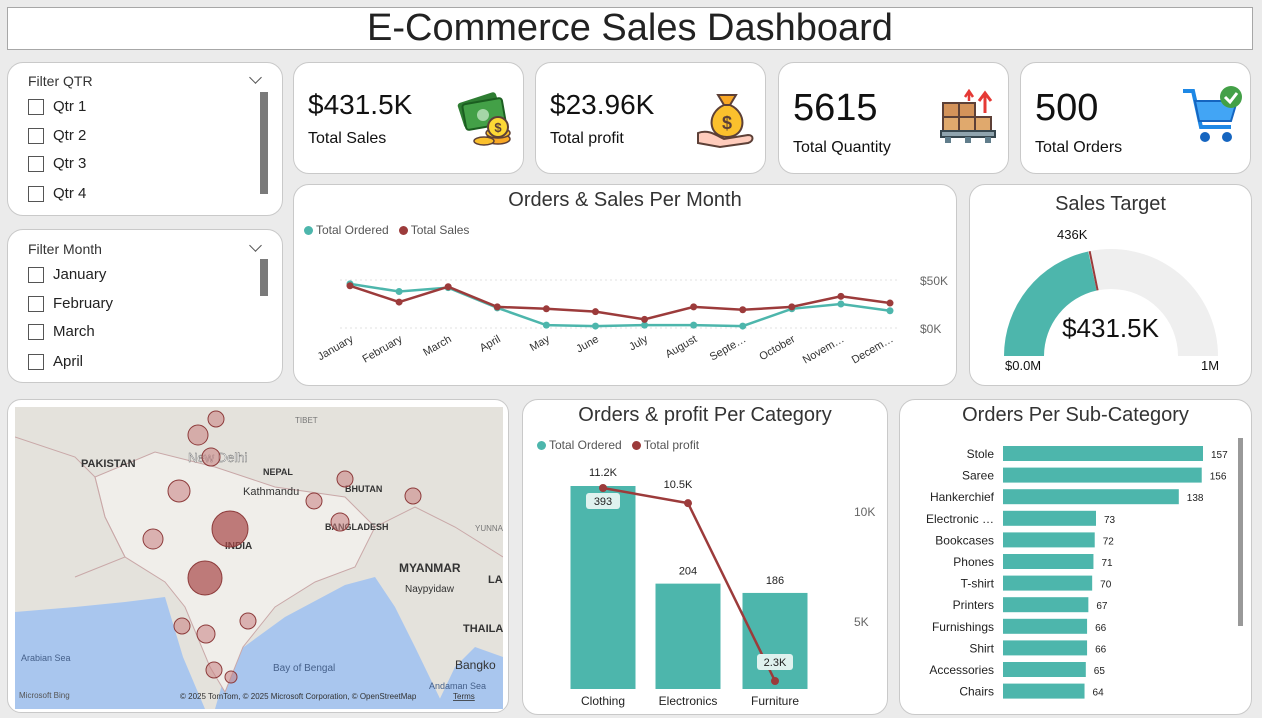 The height and width of the screenshot is (718, 1262). What do you see at coordinates (973, 605) in the screenshot?
I see `y-tick-label: Printers` at bounding box center [973, 605].